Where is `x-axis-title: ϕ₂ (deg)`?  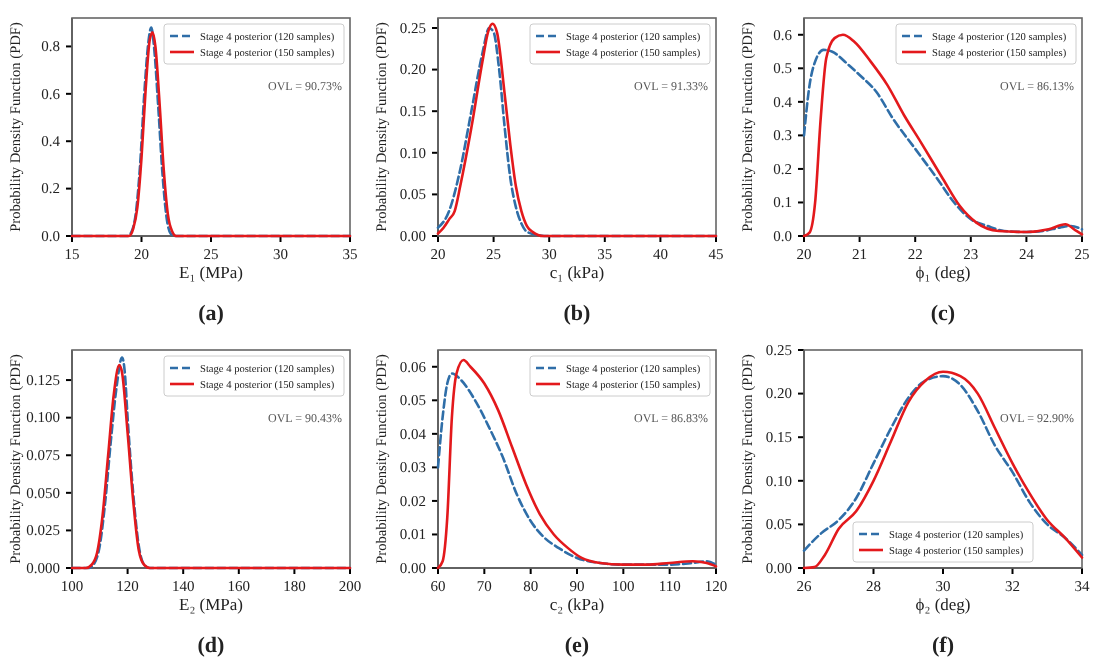 x-axis-title: ϕ₂ (deg) is located at coordinates (943, 604).